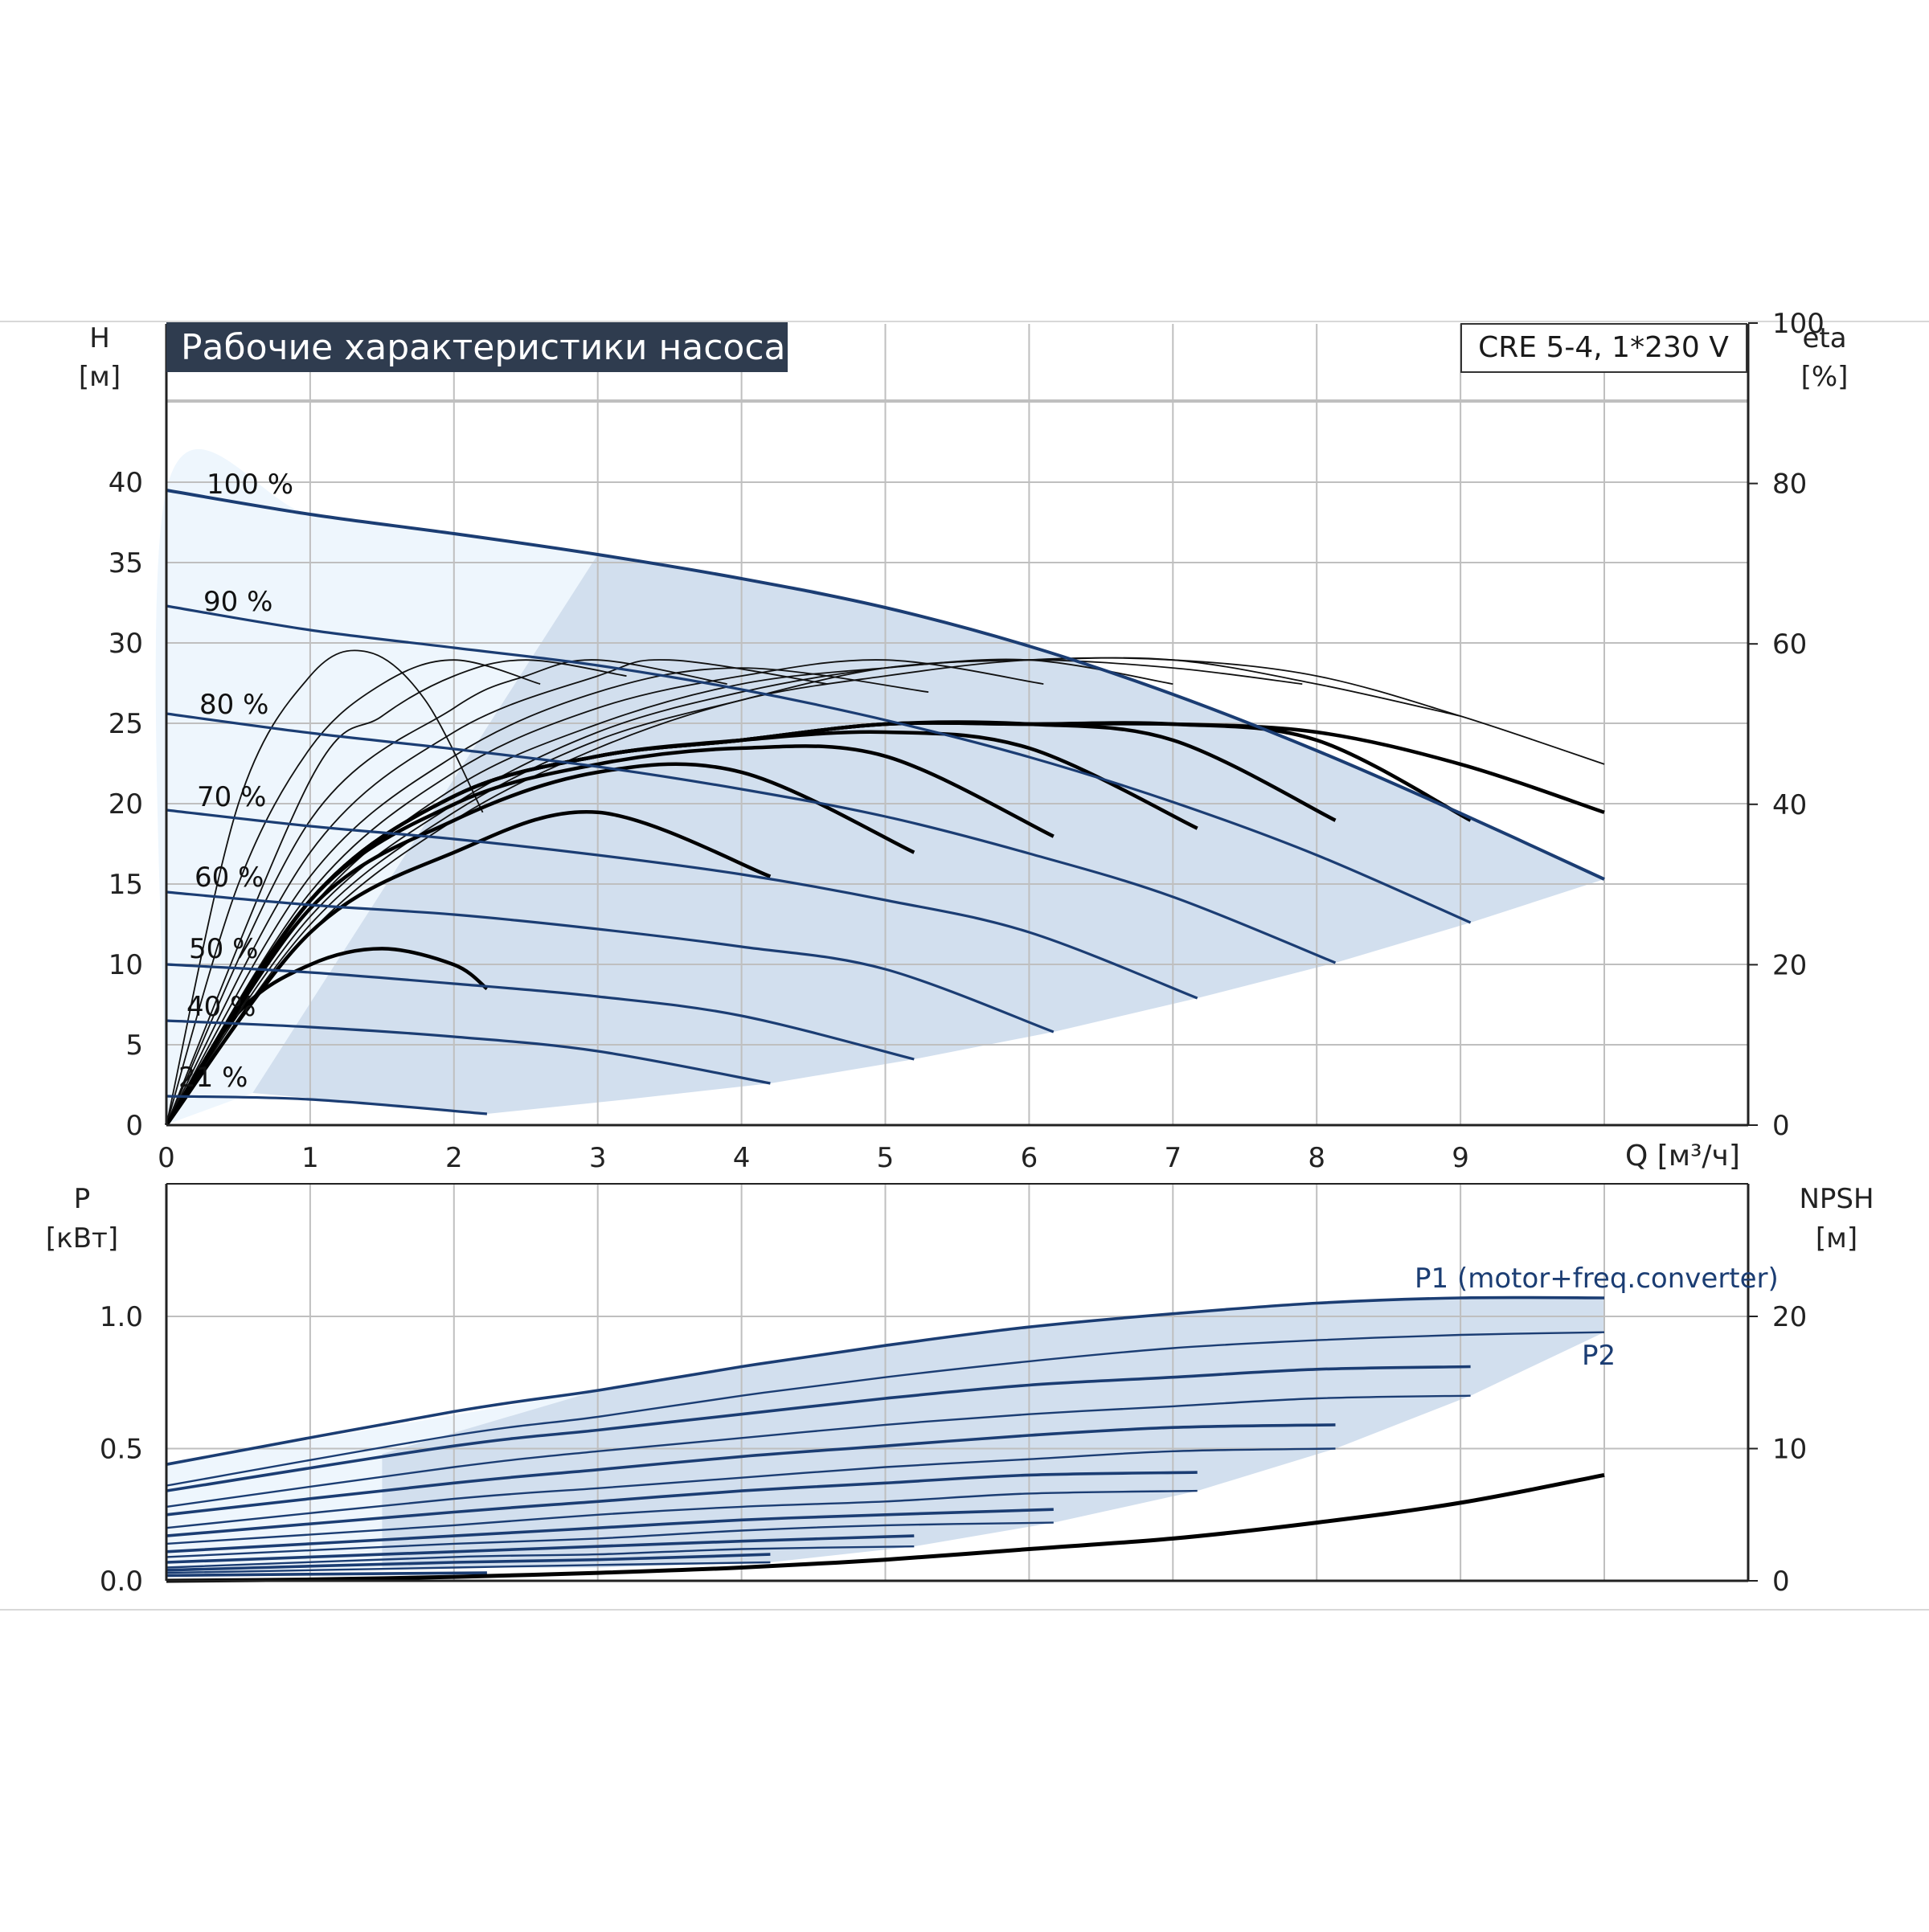  What do you see at coordinates (100, 377) in the screenshot?
I see `y-axis-unit: [м]` at bounding box center [100, 377].